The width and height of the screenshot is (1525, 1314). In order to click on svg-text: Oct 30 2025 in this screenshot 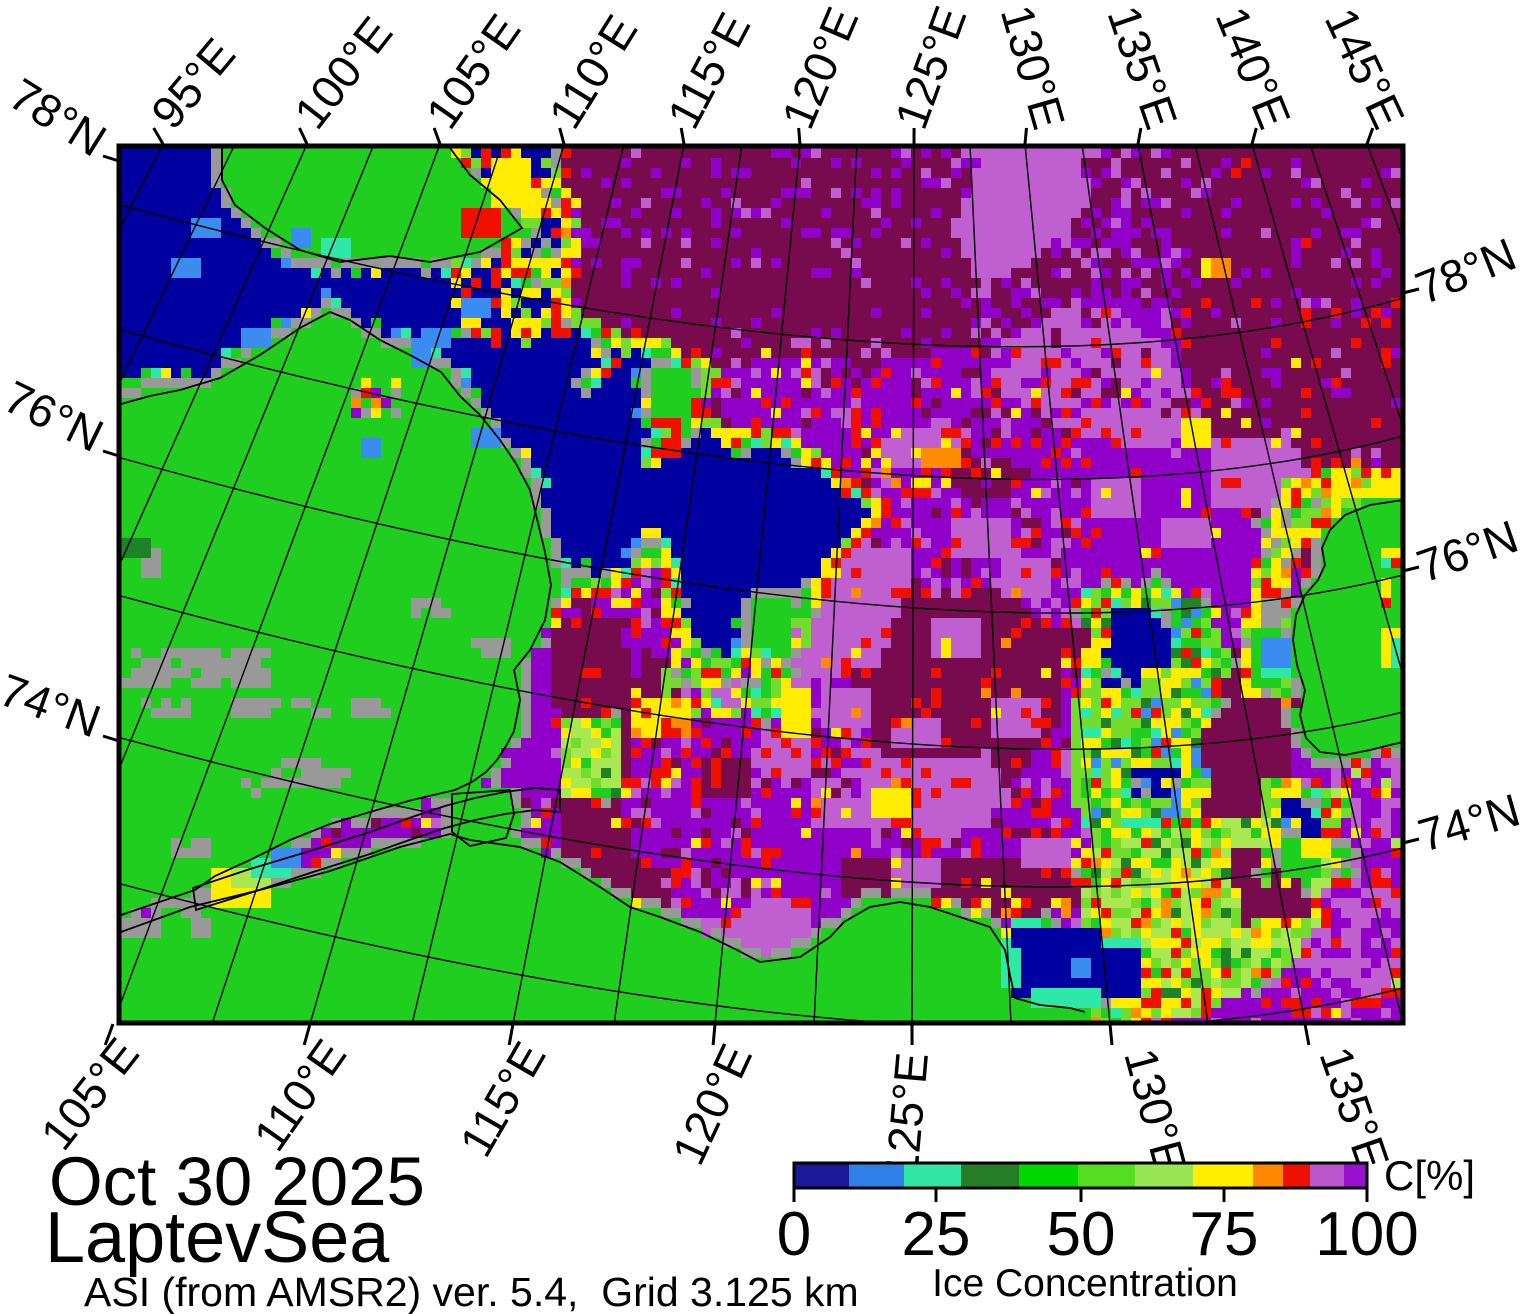, I will do `click(237, 1181)`.